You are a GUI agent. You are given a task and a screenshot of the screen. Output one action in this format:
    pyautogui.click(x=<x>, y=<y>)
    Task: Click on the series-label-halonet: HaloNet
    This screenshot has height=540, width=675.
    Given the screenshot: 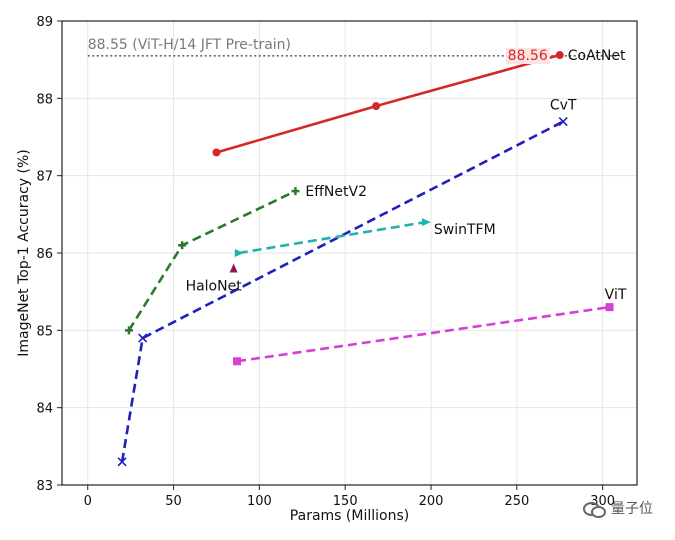 What is the action you would take?
    pyautogui.click(x=214, y=286)
    